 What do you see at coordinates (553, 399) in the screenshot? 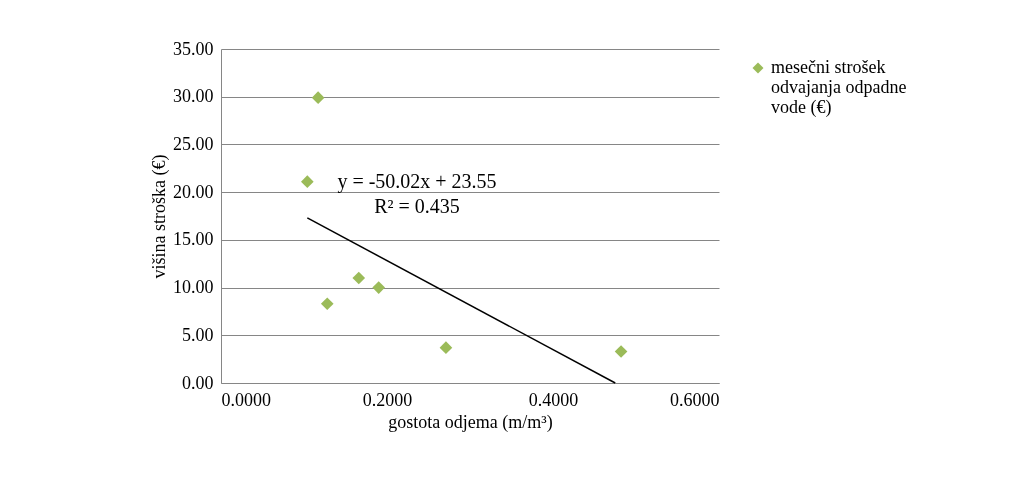
I see `x-tick-label: 0.4000` at bounding box center [553, 399].